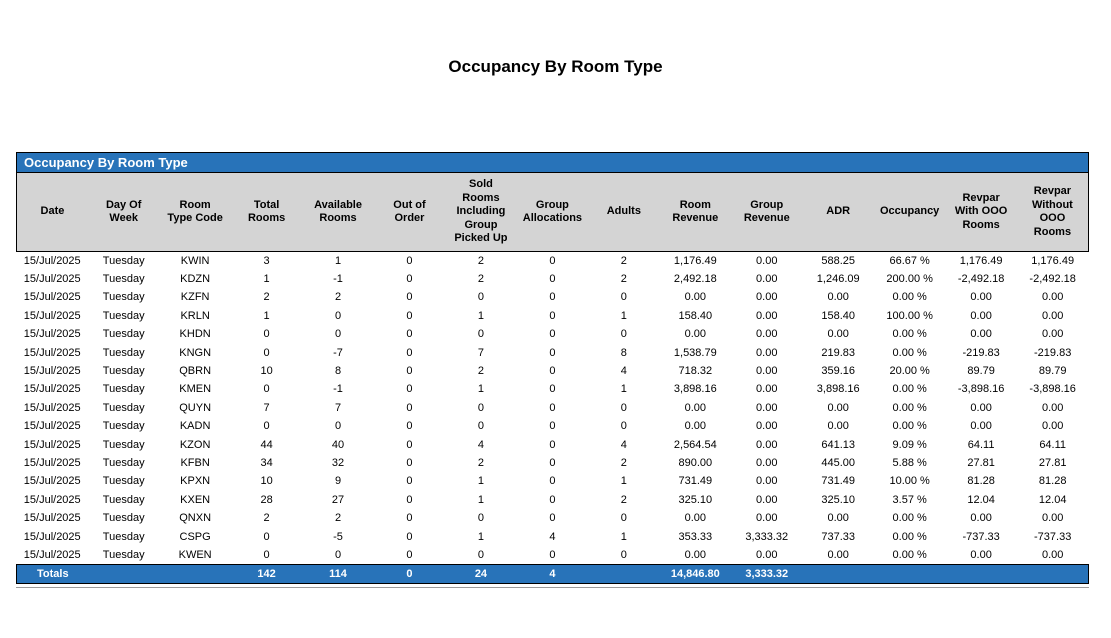  What do you see at coordinates (909, 371) in the screenshot?
I see `table-cell-occupancy: 20.00 %` at bounding box center [909, 371].